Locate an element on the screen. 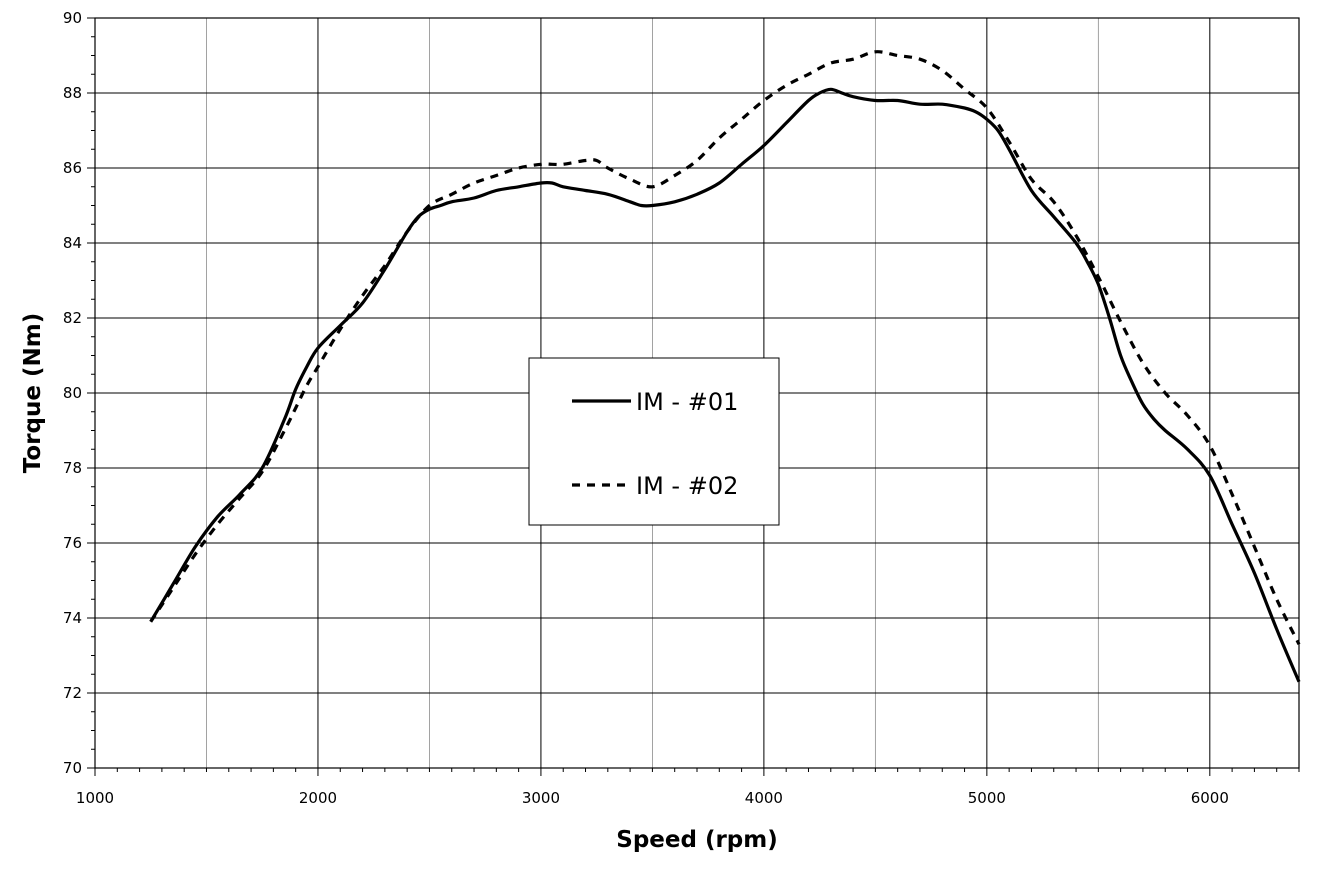  y-tick-label: 80 is located at coordinates (72, 393).